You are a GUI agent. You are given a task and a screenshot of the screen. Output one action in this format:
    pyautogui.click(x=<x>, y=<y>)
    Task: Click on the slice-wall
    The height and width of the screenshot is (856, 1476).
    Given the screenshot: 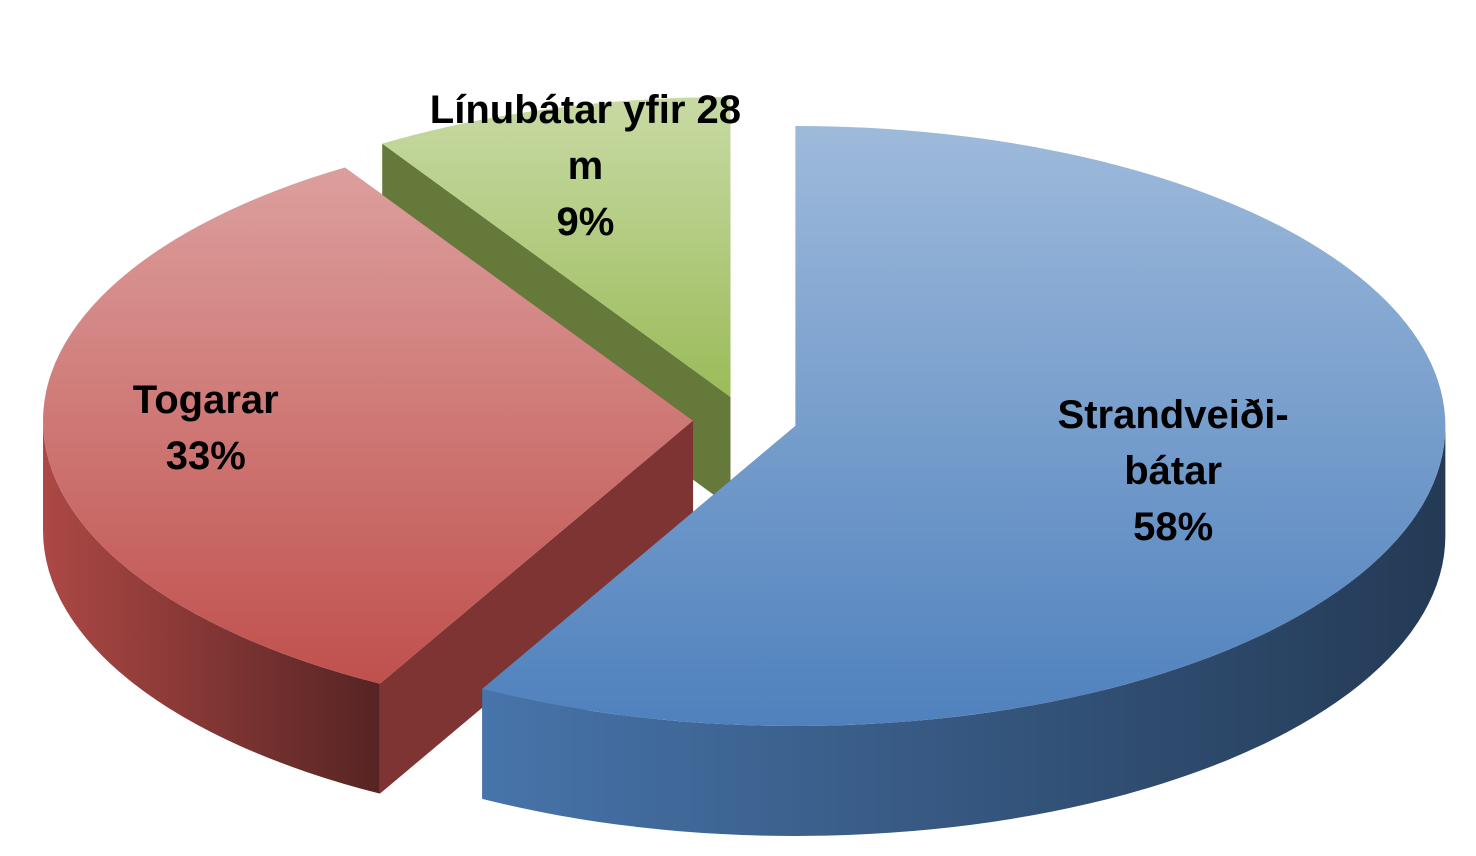 What is the action you would take?
    pyautogui.click(x=536, y=607)
    